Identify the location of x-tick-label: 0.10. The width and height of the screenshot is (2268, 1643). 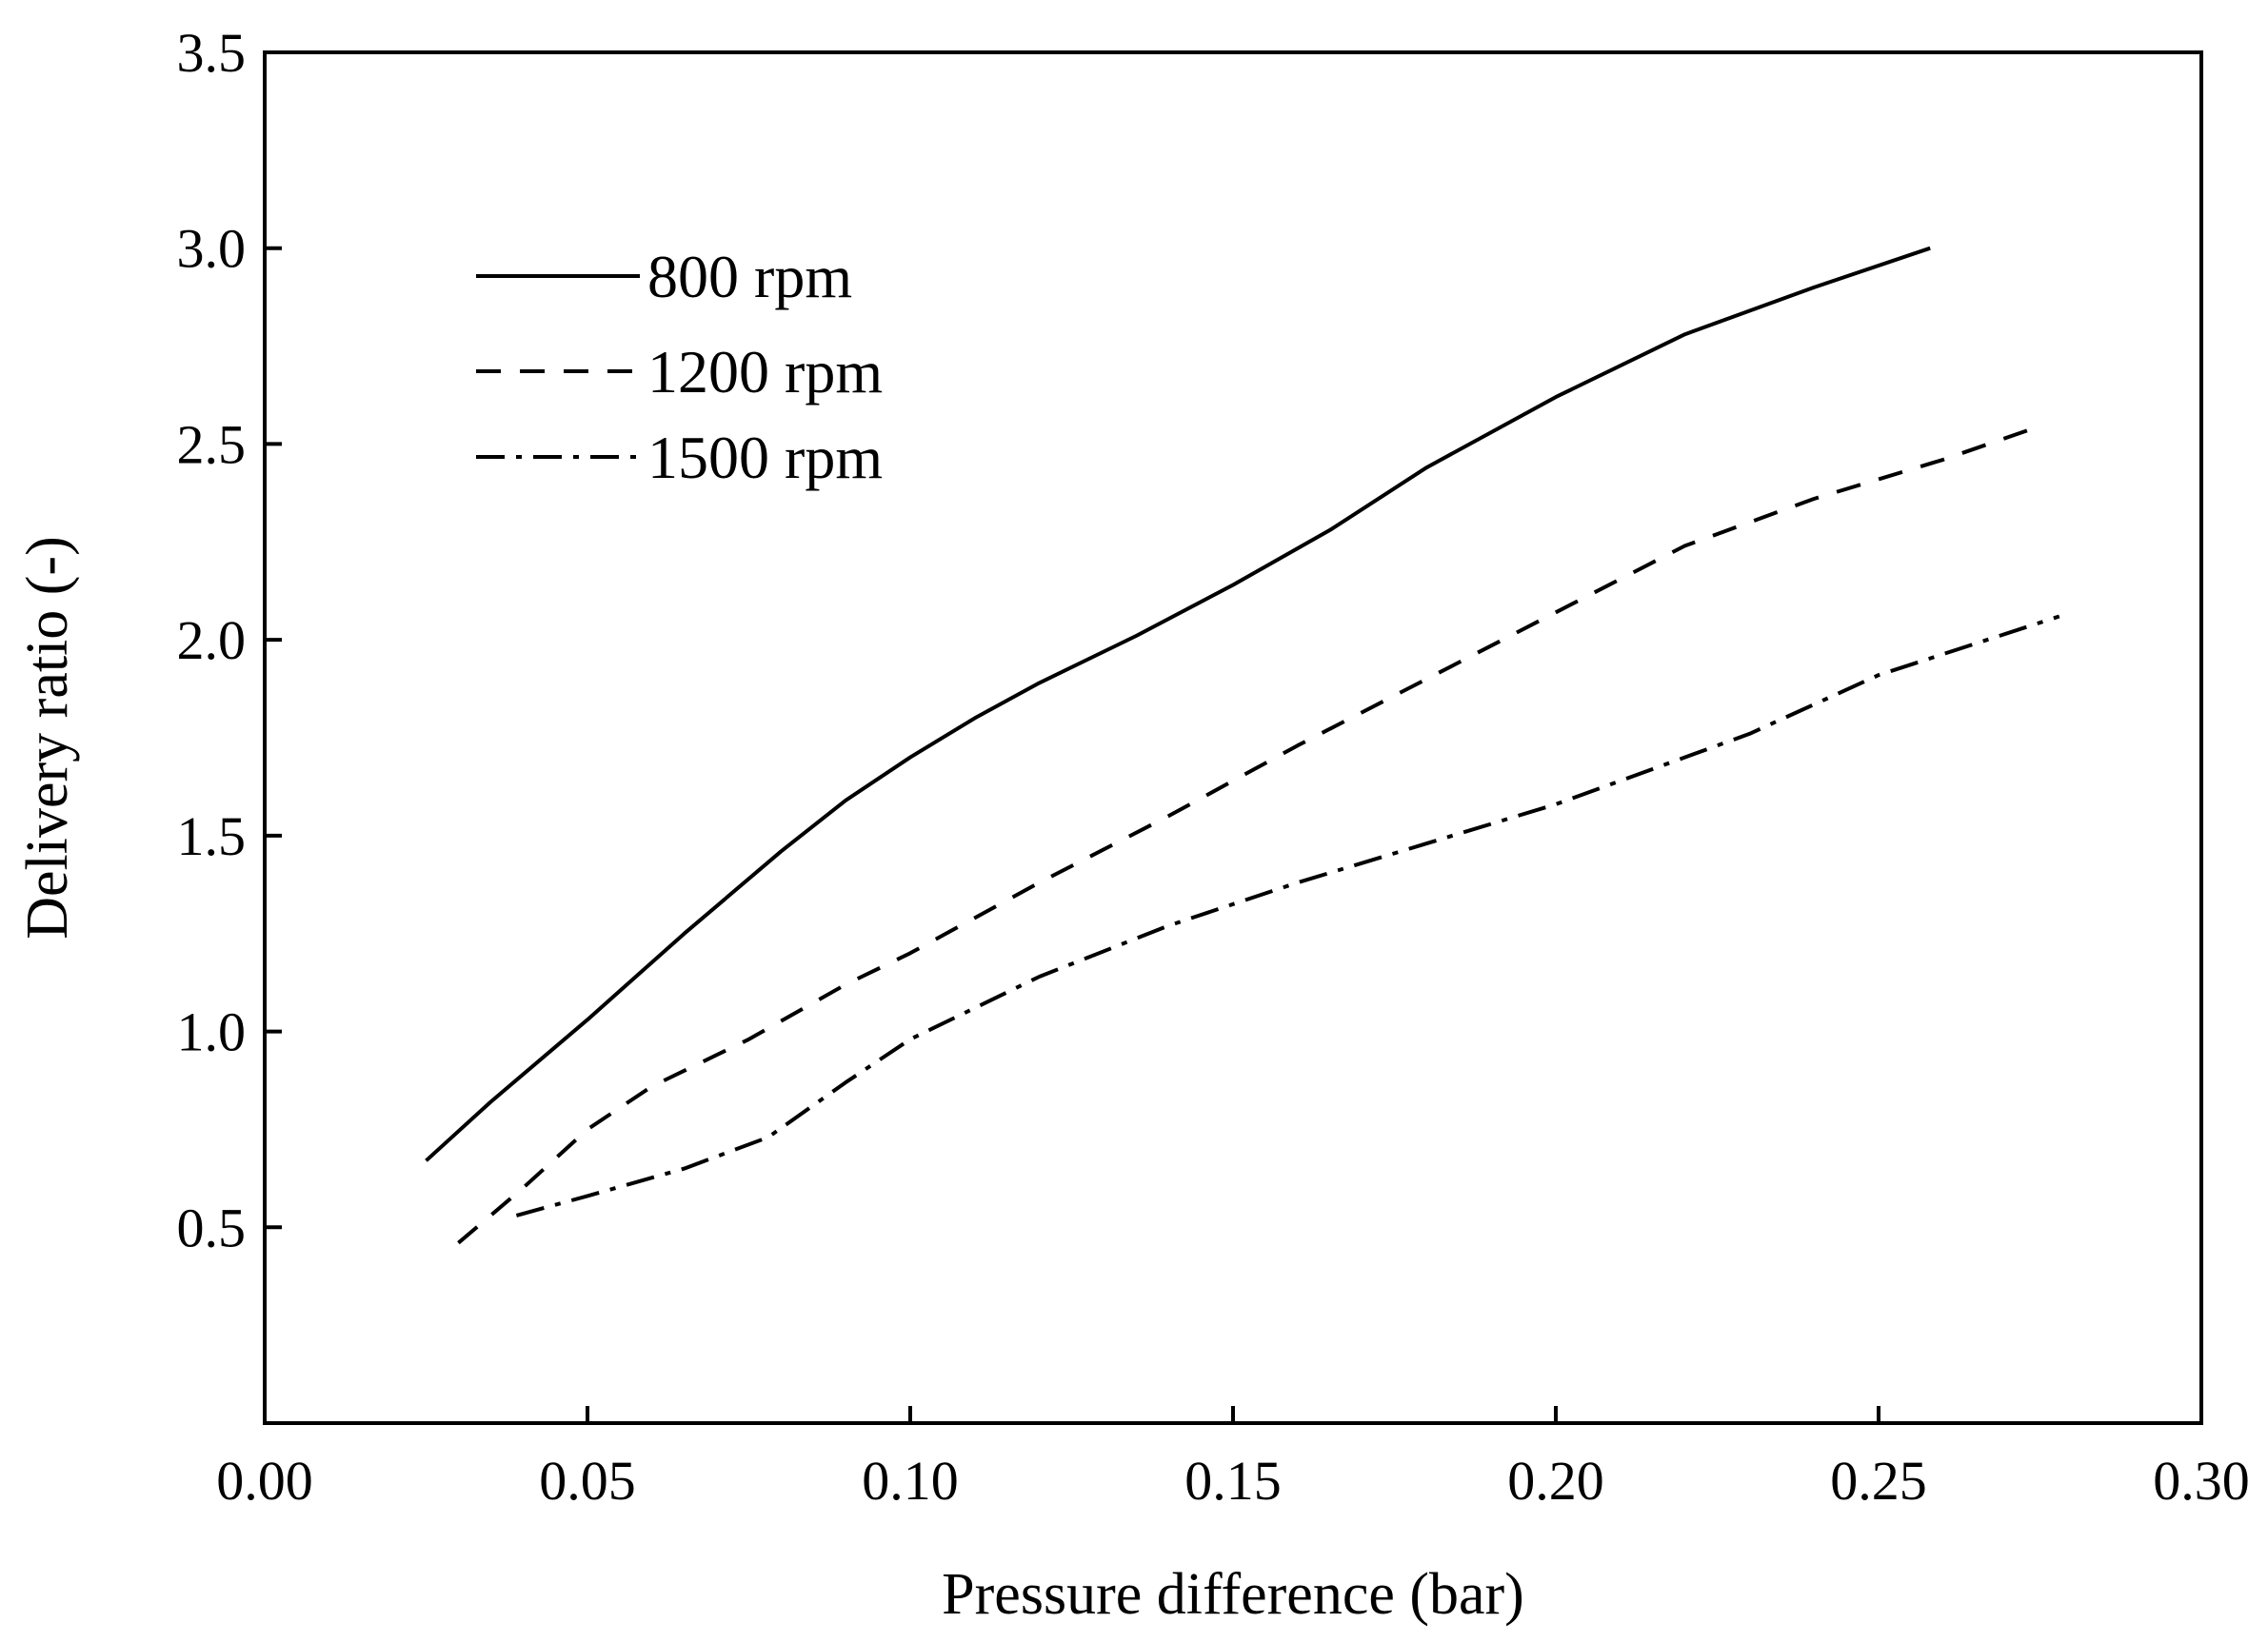
(910, 1481).